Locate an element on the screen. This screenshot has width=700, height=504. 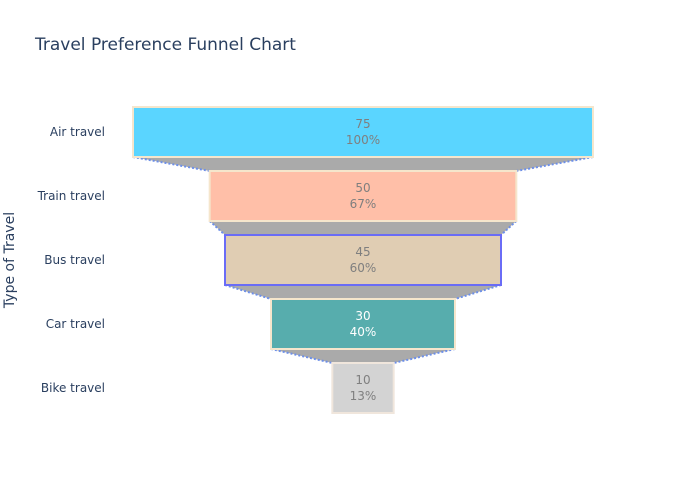
percent-label: 67% is located at coordinates (363, 204).